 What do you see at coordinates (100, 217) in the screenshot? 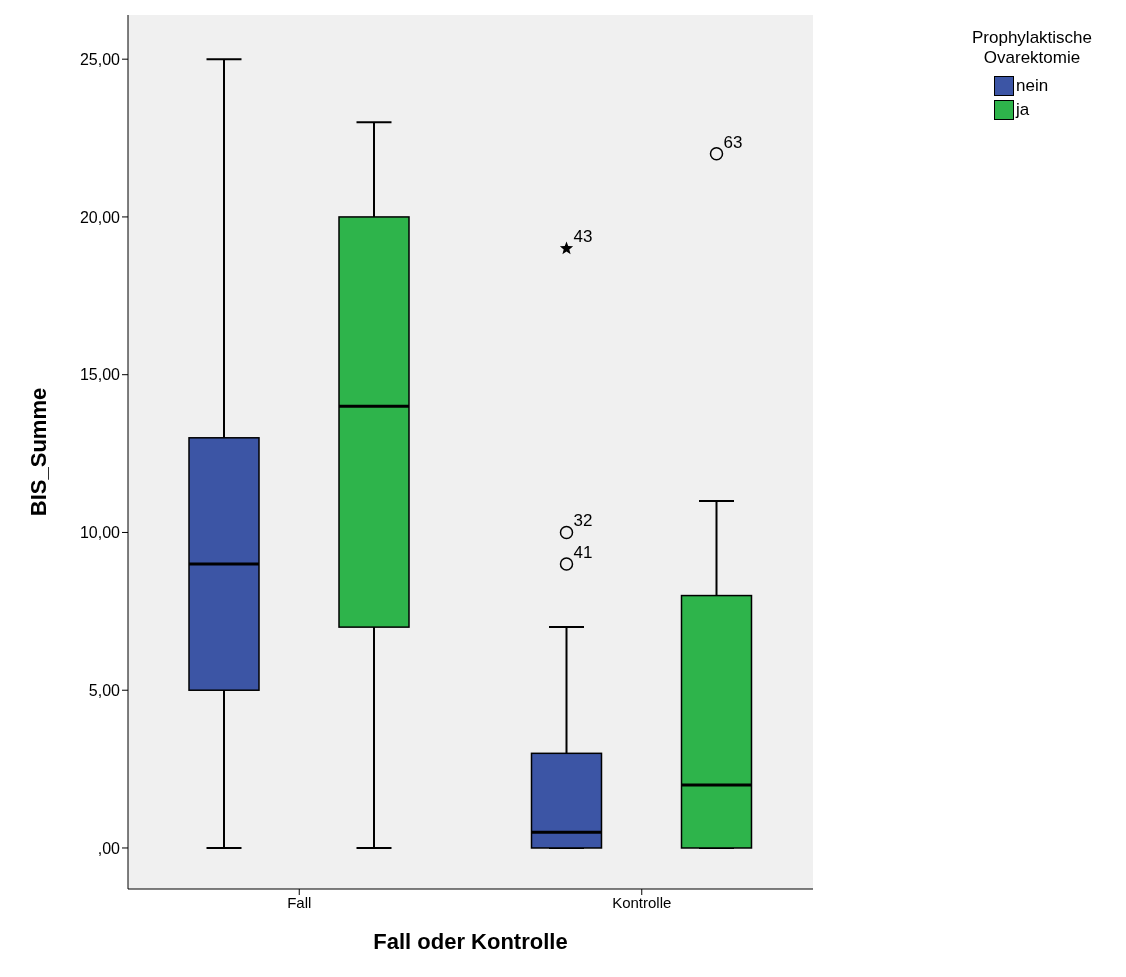
I see `y-tick-label: 20,00` at bounding box center [100, 217].